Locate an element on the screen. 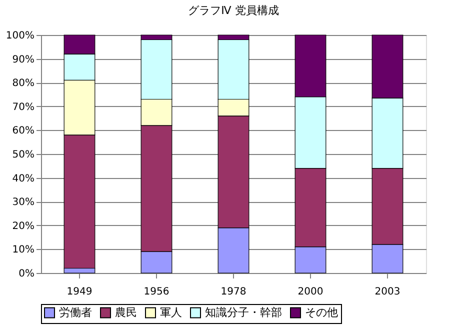  x-tick-label: 1956 is located at coordinates (157, 292).